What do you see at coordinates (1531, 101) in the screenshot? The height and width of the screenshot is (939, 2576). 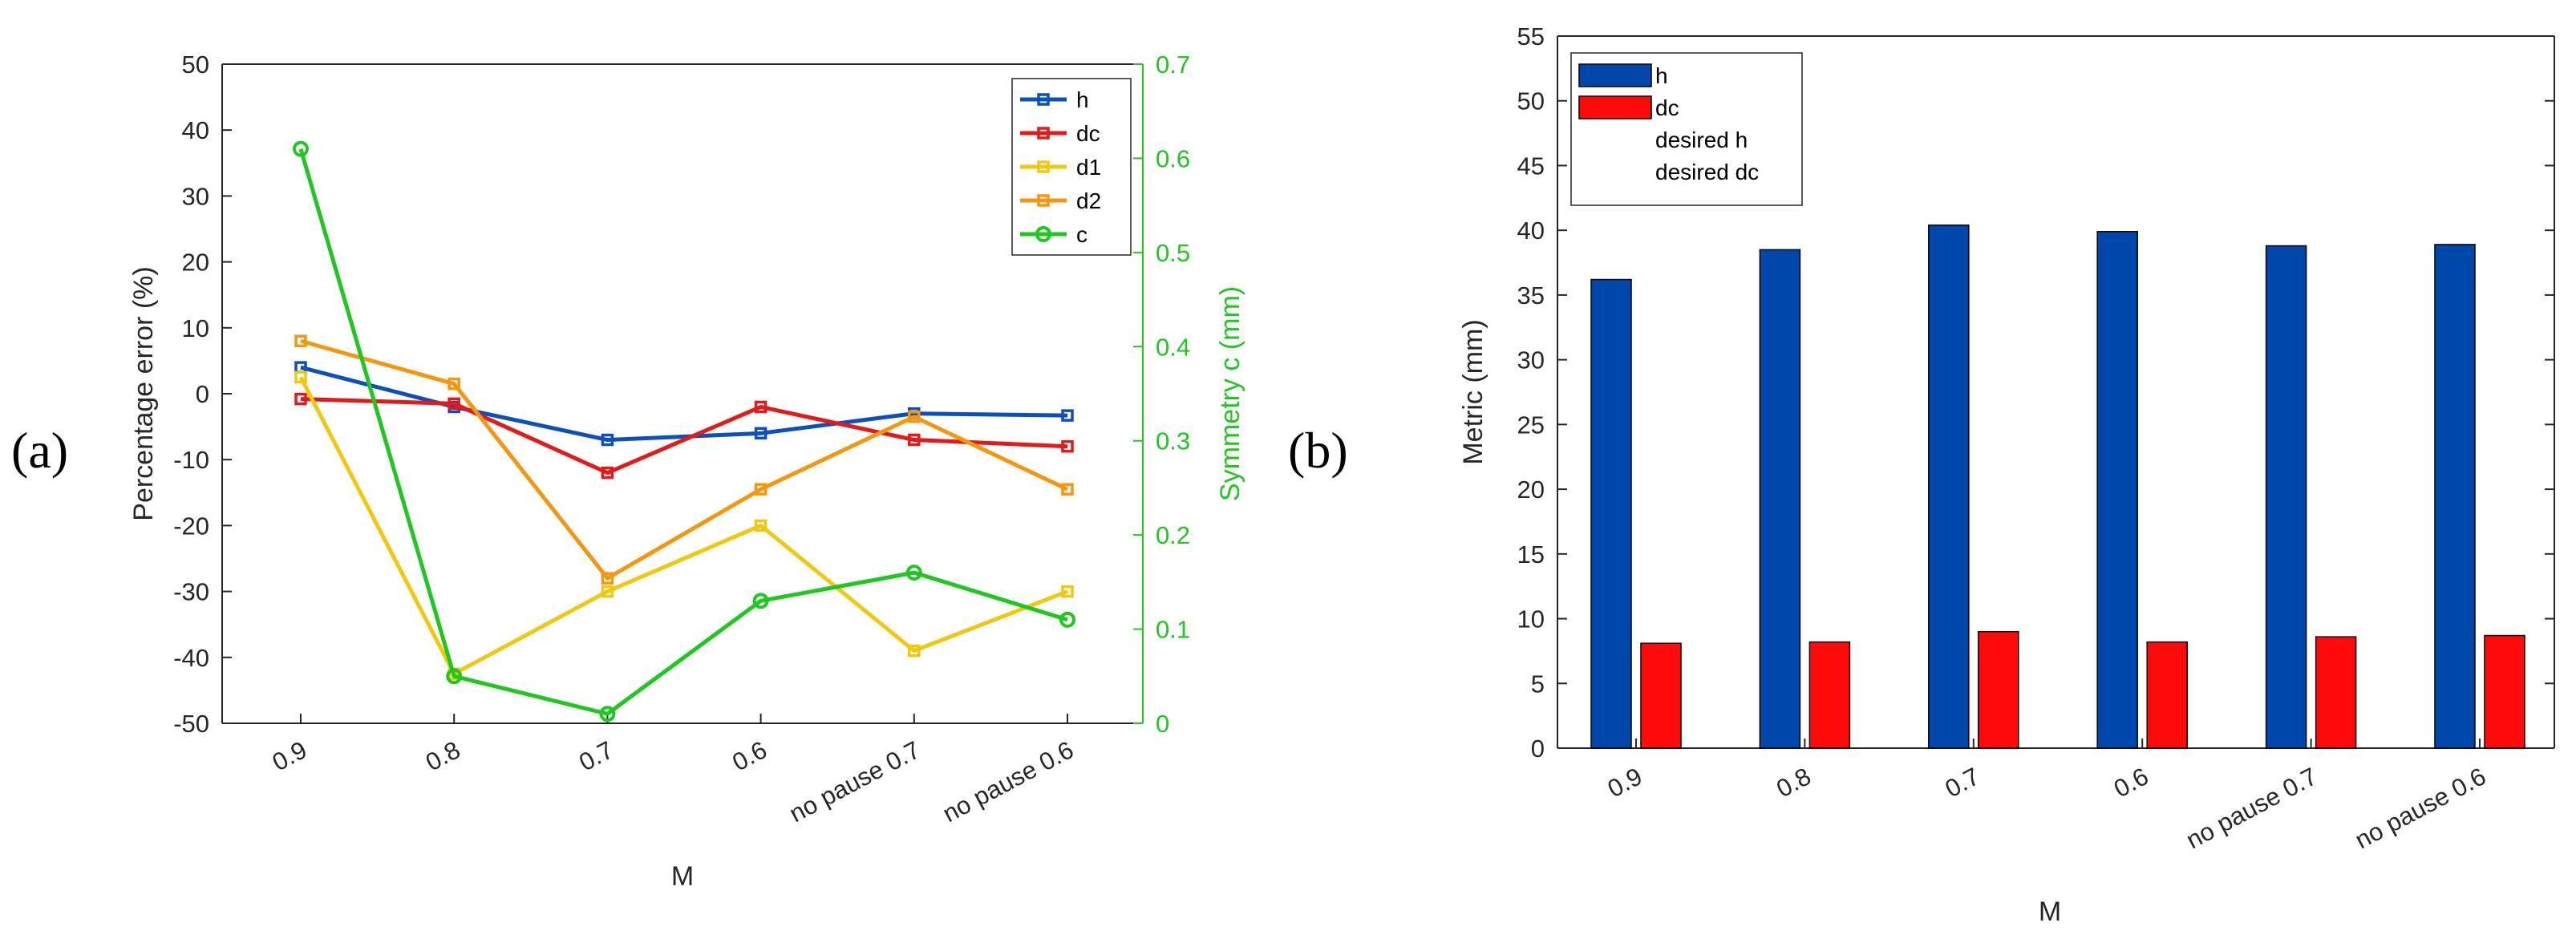 I see `panel-b-ytick-label: 50` at bounding box center [1531, 101].